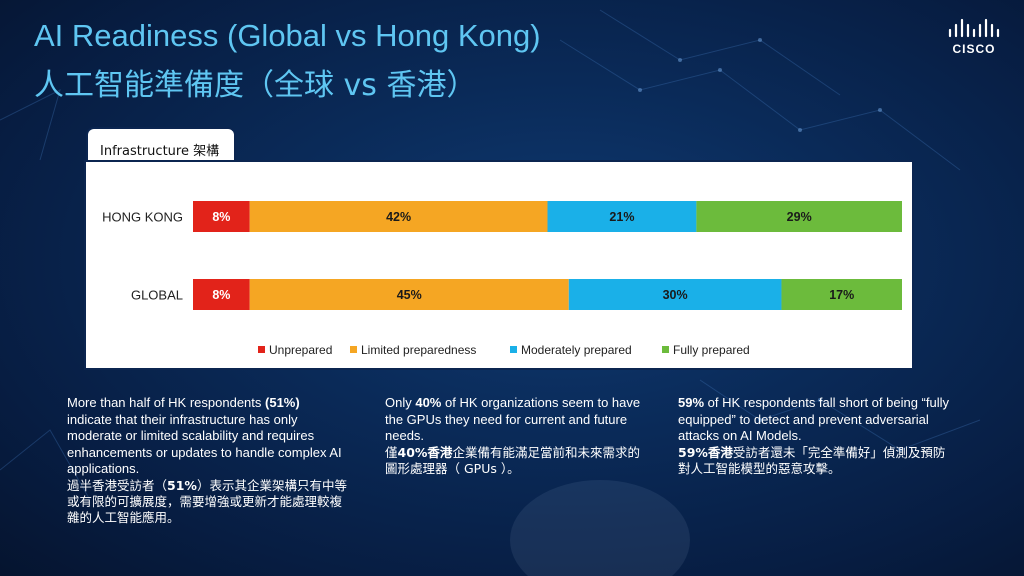 This screenshot has width=1024, height=576. Describe the element at coordinates (160, 151) in the screenshot. I see `tab-label: Infrastructure 架構` at that location.